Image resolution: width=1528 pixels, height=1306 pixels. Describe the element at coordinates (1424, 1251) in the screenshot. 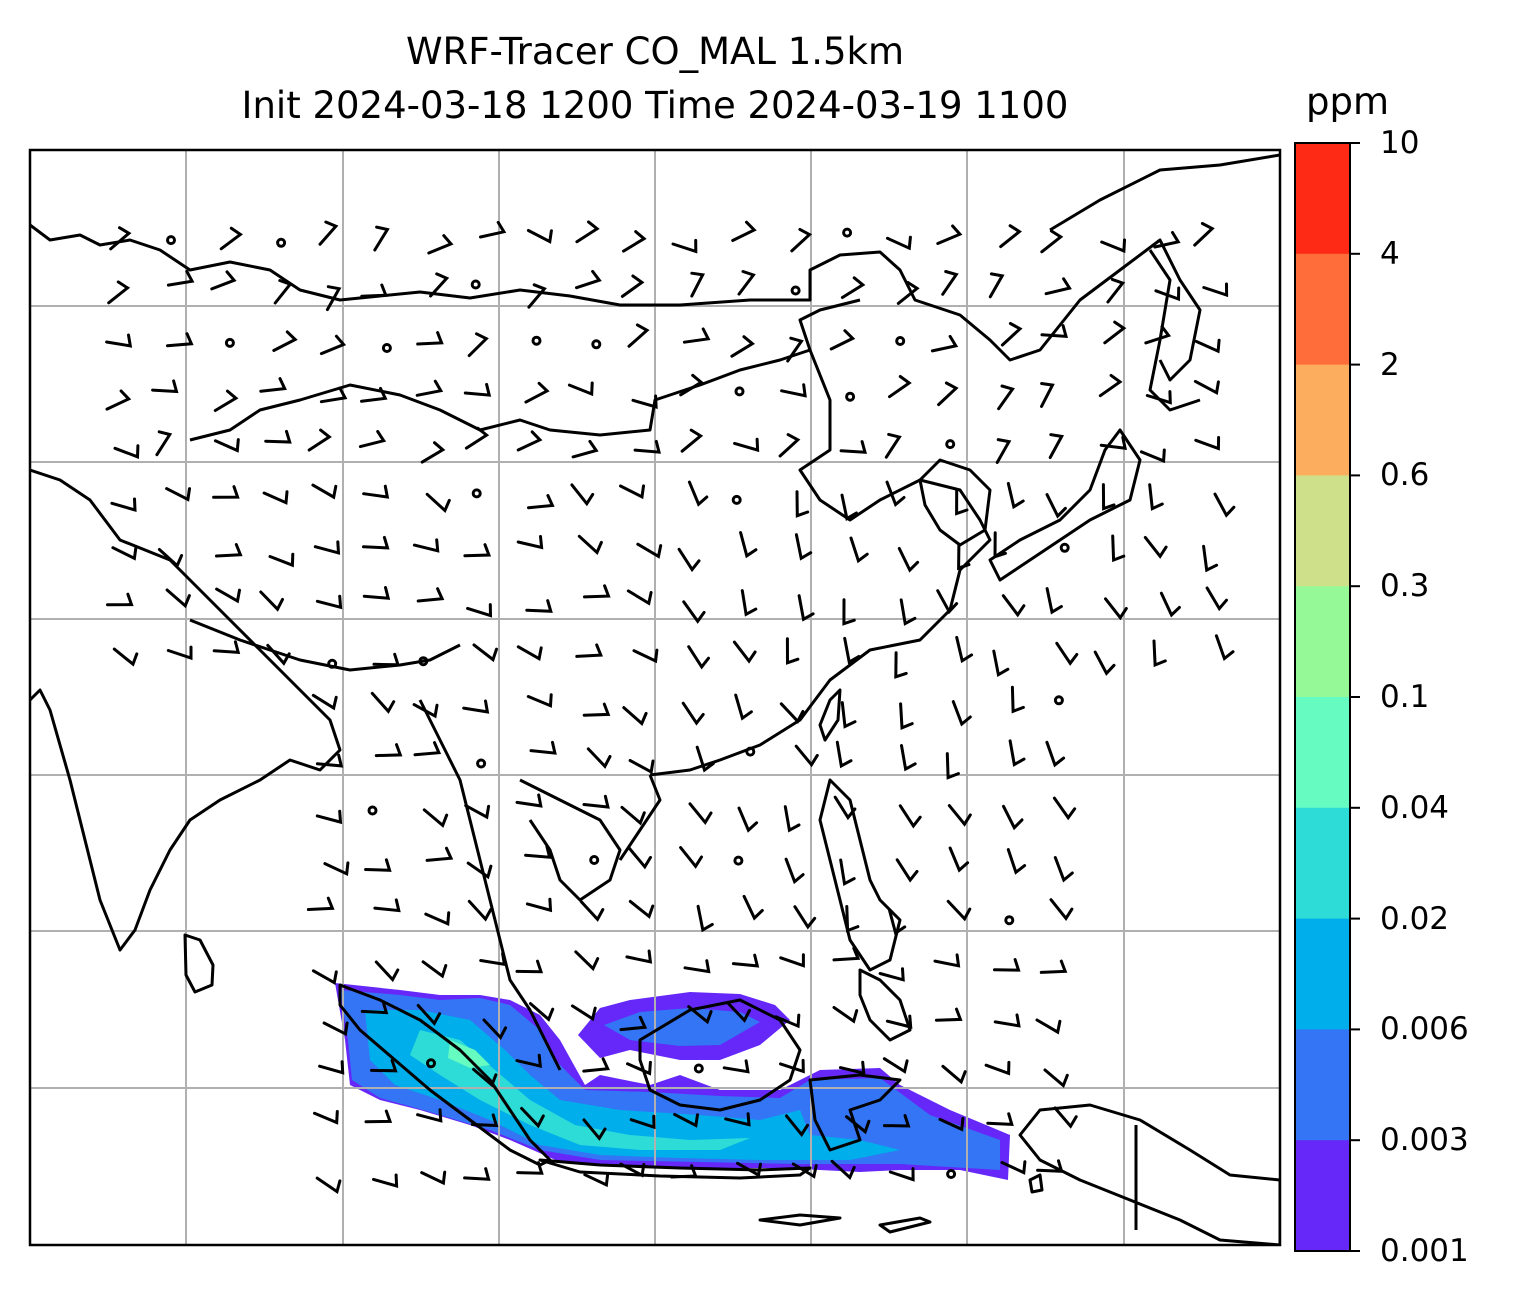

I see `colorbar-tick-label: 0.001` at that location.